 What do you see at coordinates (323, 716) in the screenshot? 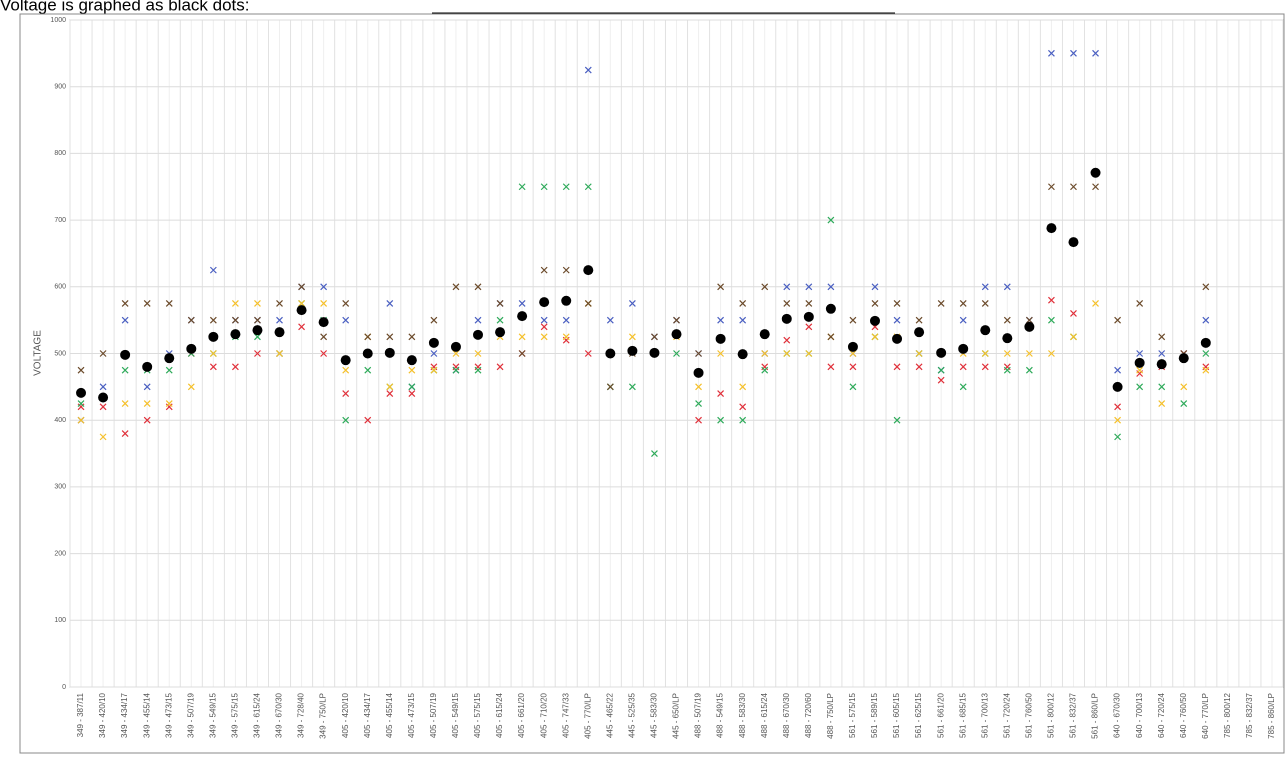
I see `x-tick-label: 349 - 750/LP` at bounding box center [323, 716].